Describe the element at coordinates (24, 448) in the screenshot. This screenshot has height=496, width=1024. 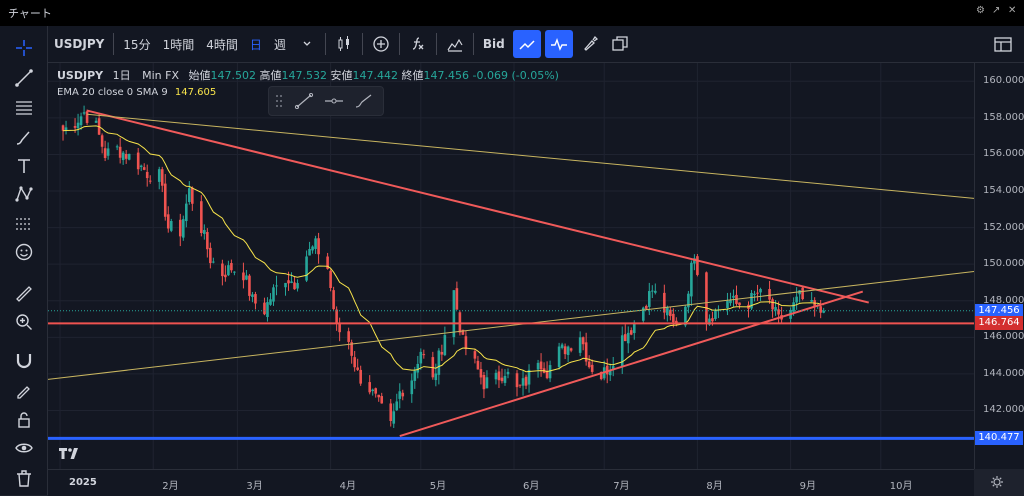
I see `eye-icon` at that location.